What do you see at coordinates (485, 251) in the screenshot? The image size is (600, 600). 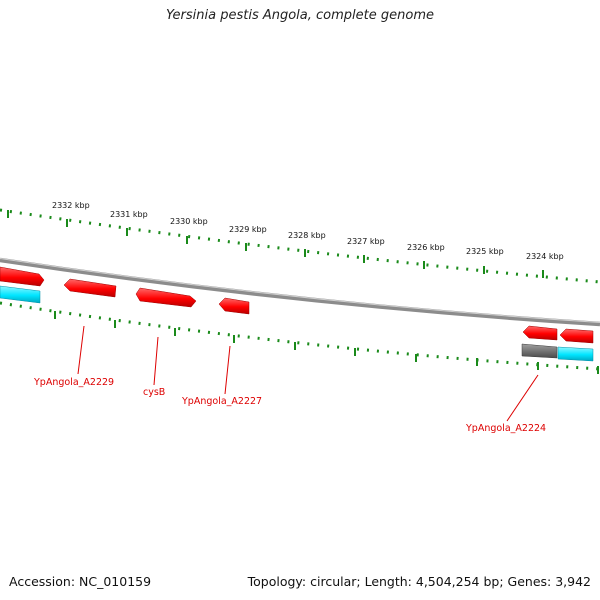 I see `scale-label: 2325 kbp` at bounding box center [485, 251].